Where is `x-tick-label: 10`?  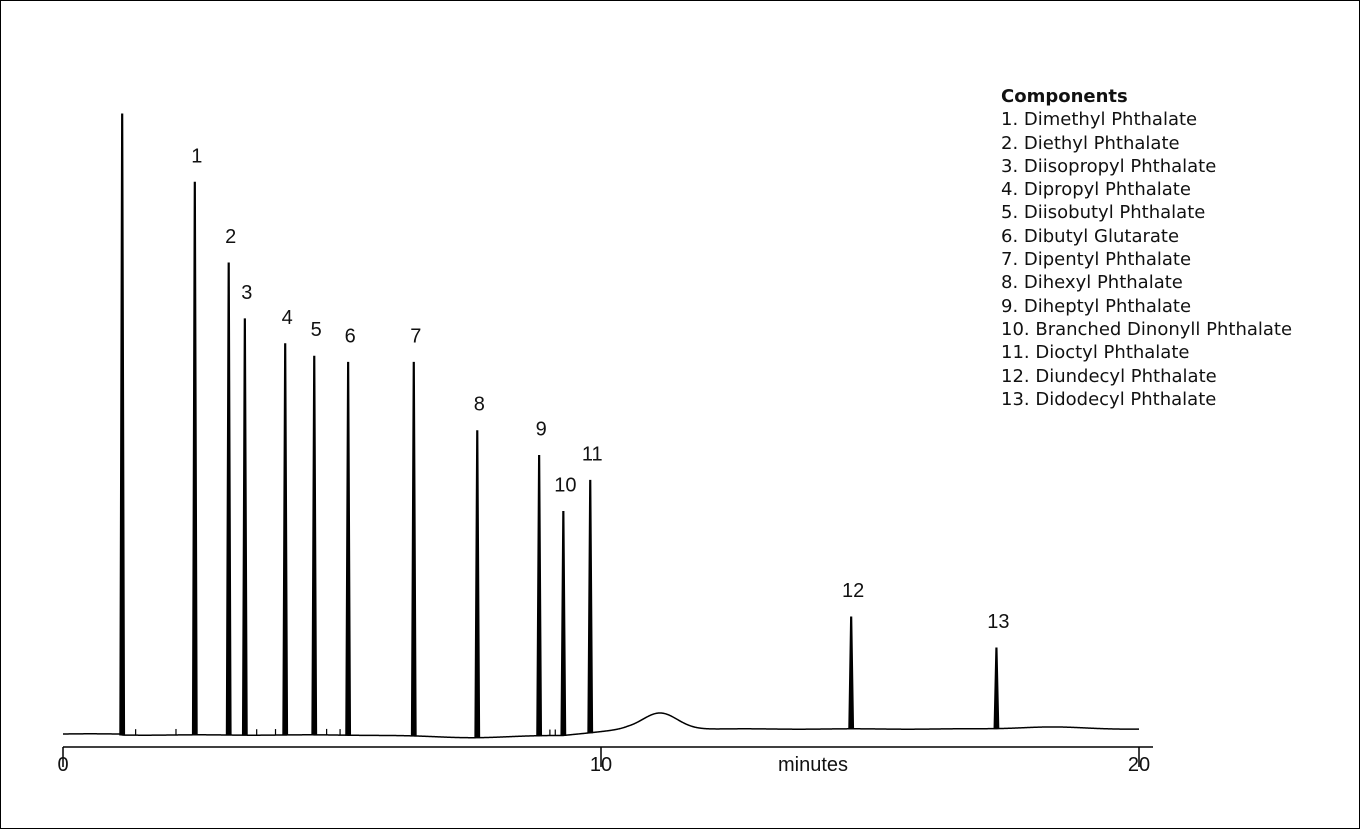
x-tick-label: 10 is located at coordinates (601, 765).